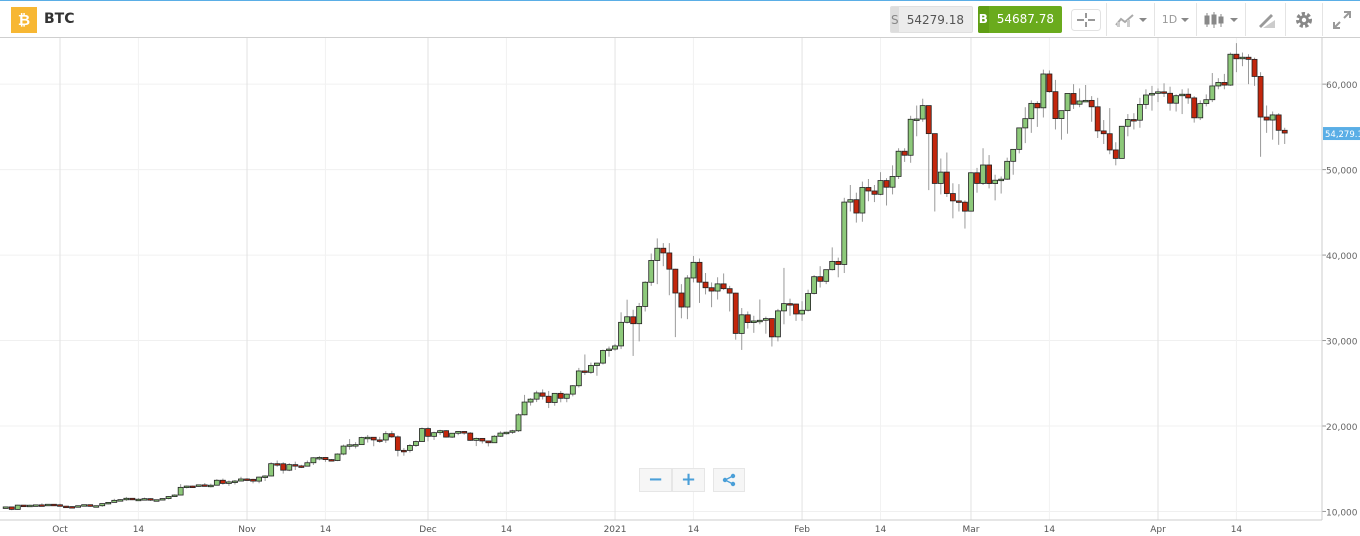 This screenshot has height=536, width=1360. I want to click on zoom-in-button: +, so click(688, 480).